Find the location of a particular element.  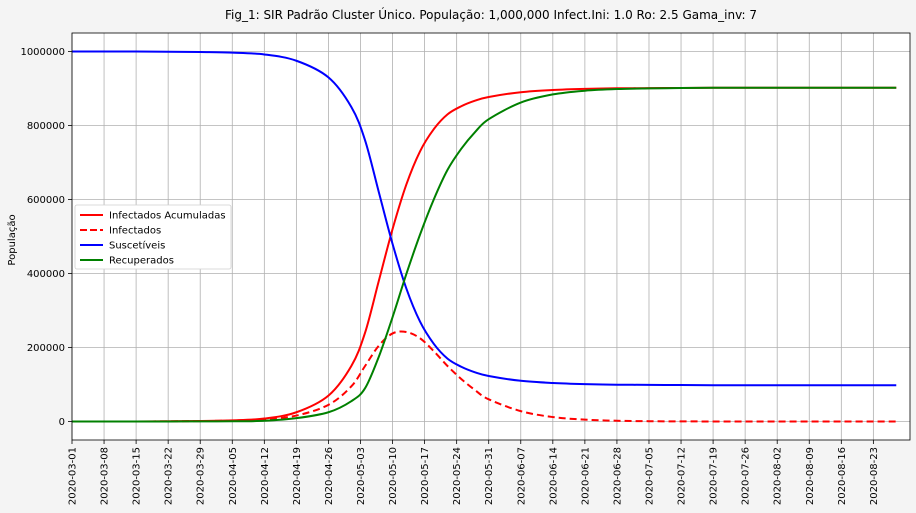

legend-label: Infectados Acumuladas is located at coordinates (167, 216).